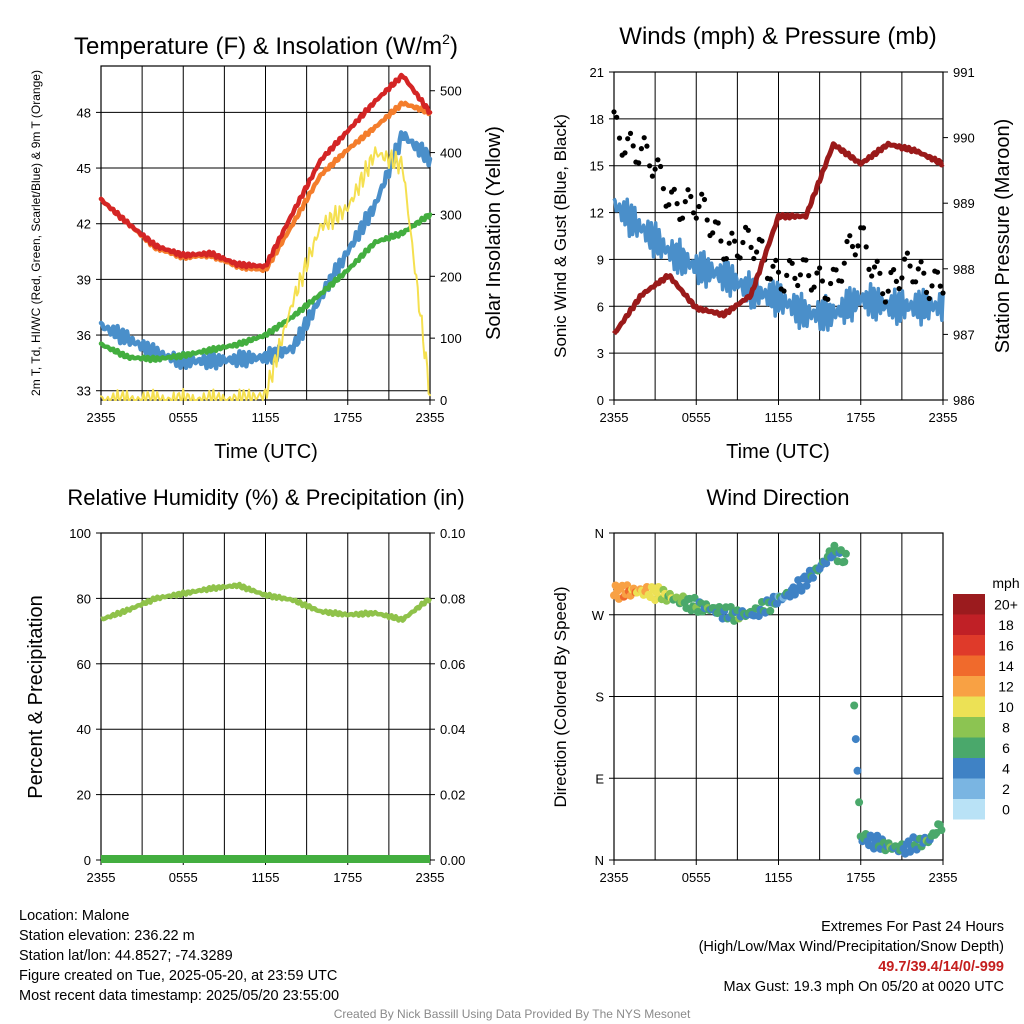 The image size is (1024, 1024). What do you see at coordinates (452, 598) in the screenshot?
I see `panel3-y2tick-label: 0.08` at bounding box center [452, 598].